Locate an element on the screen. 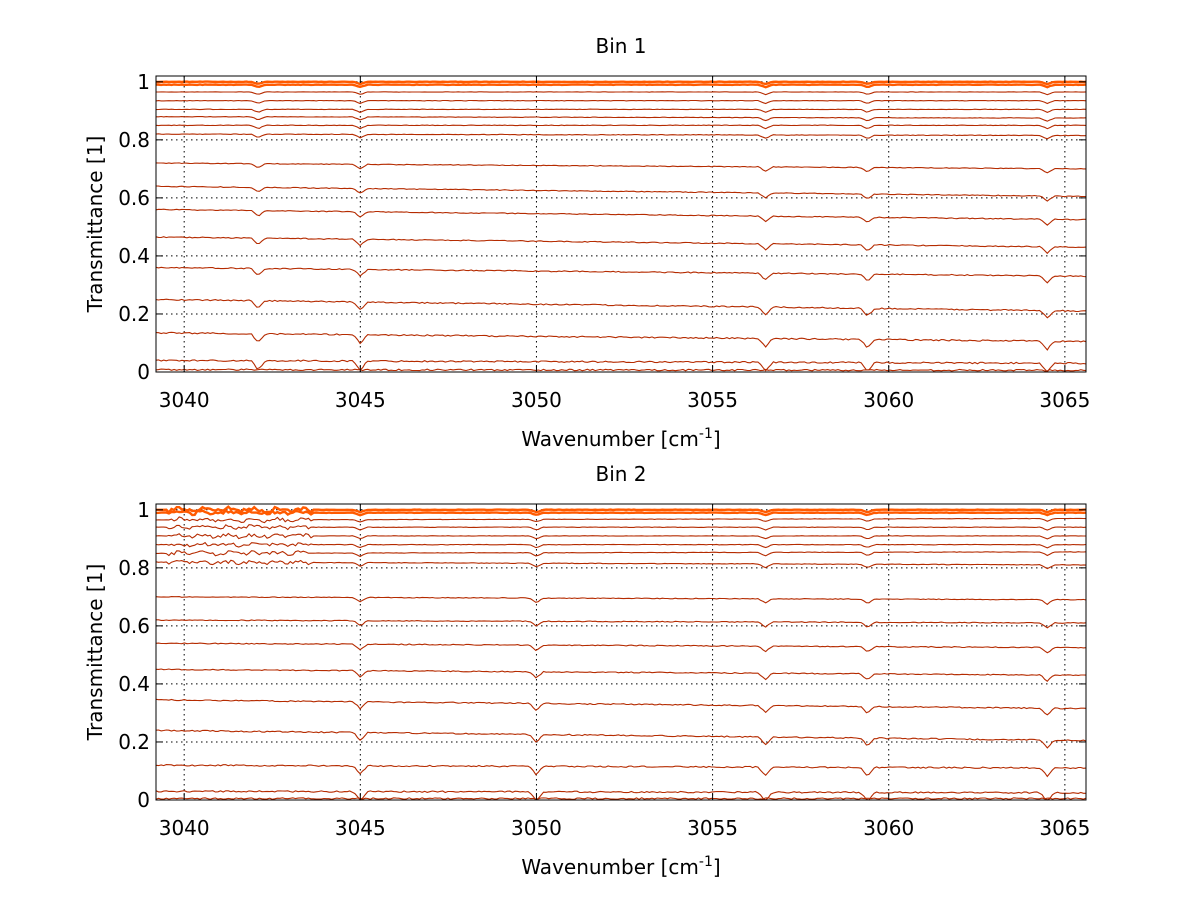  chart-title: Bin 1 is located at coordinates (620, 46).